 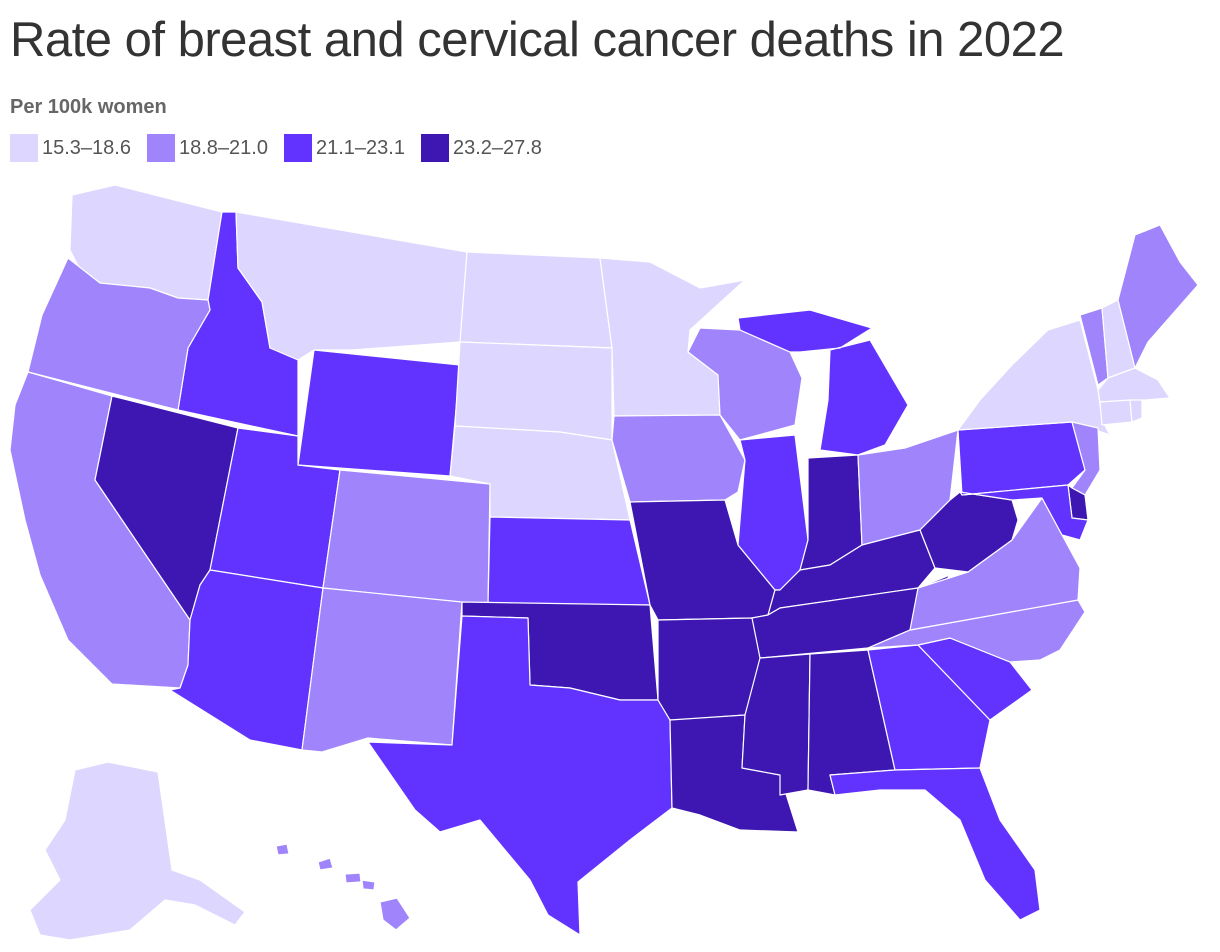 I want to click on state-nc, so click(x=976, y=631).